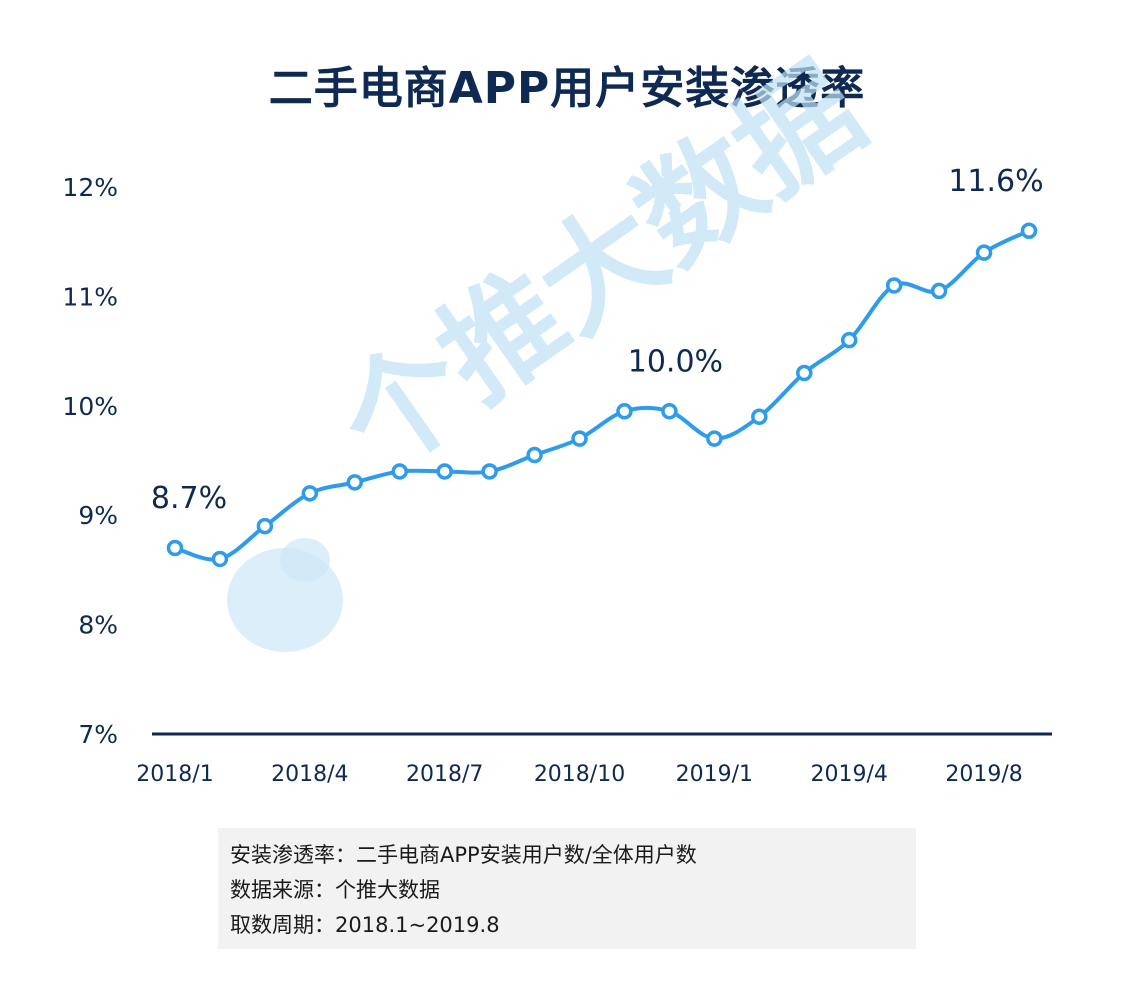  What do you see at coordinates (675, 361) in the screenshot?
I see `data-label: 10.0%` at bounding box center [675, 361].